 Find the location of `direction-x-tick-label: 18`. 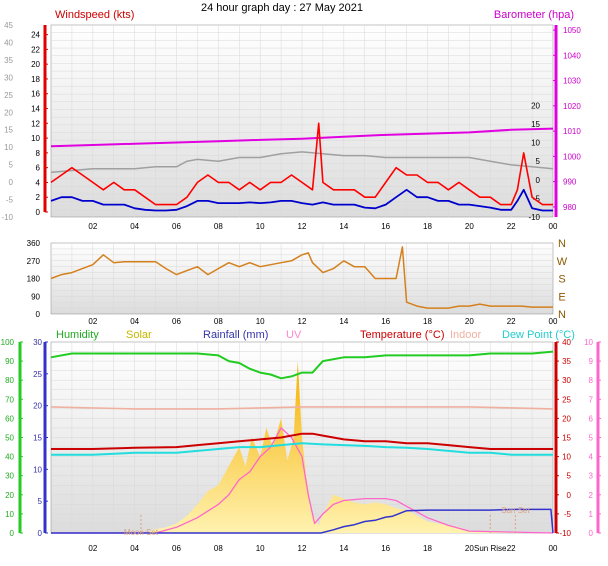

direction-x-tick-label: 18 is located at coordinates (427, 321).